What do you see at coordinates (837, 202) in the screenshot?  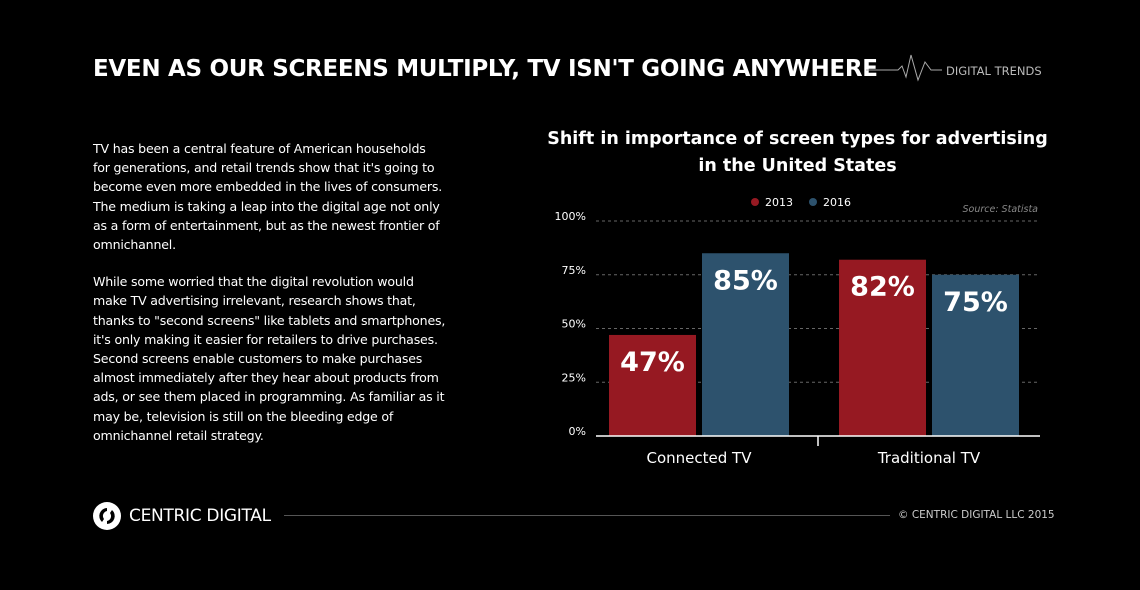 I see `legend-label: 2016` at bounding box center [837, 202].